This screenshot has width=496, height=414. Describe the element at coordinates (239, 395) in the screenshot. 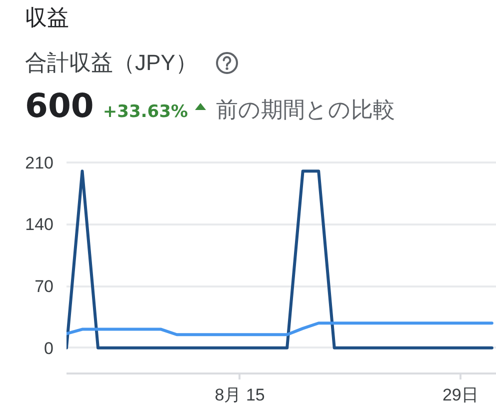

I see `x-tick-label: 8月 15` at that location.